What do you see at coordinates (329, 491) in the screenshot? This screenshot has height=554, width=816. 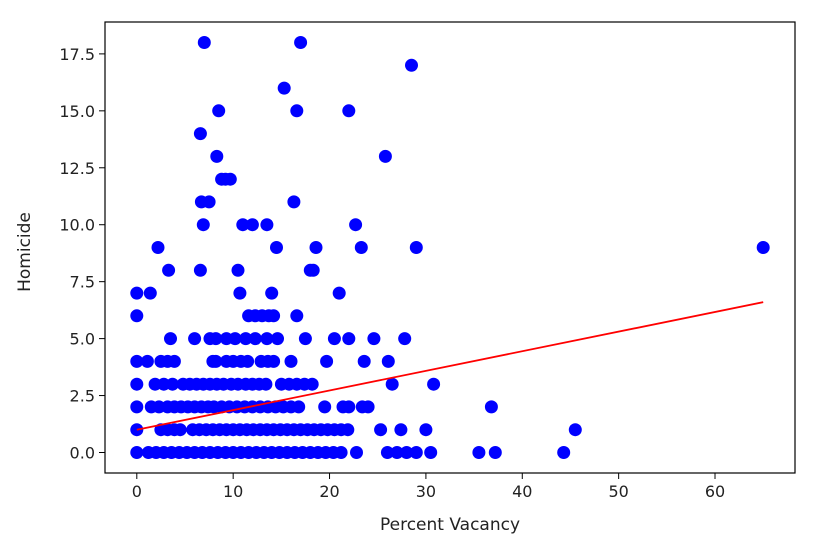 I see `x-tick-label: 20` at bounding box center [329, 491].